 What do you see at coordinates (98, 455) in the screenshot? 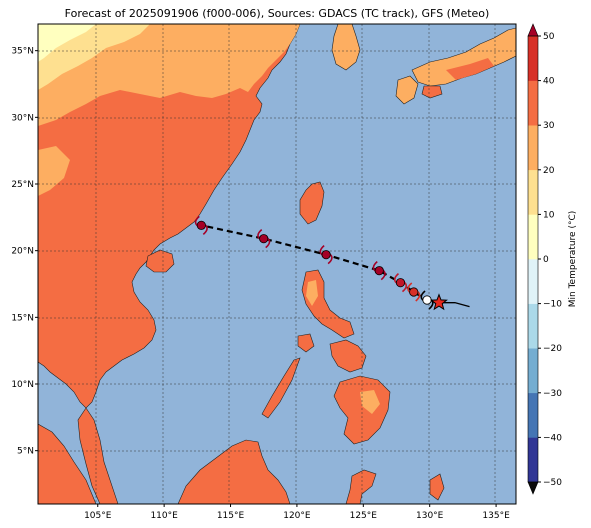
I see `malay-peninsula` at bounding box center [98, 455].